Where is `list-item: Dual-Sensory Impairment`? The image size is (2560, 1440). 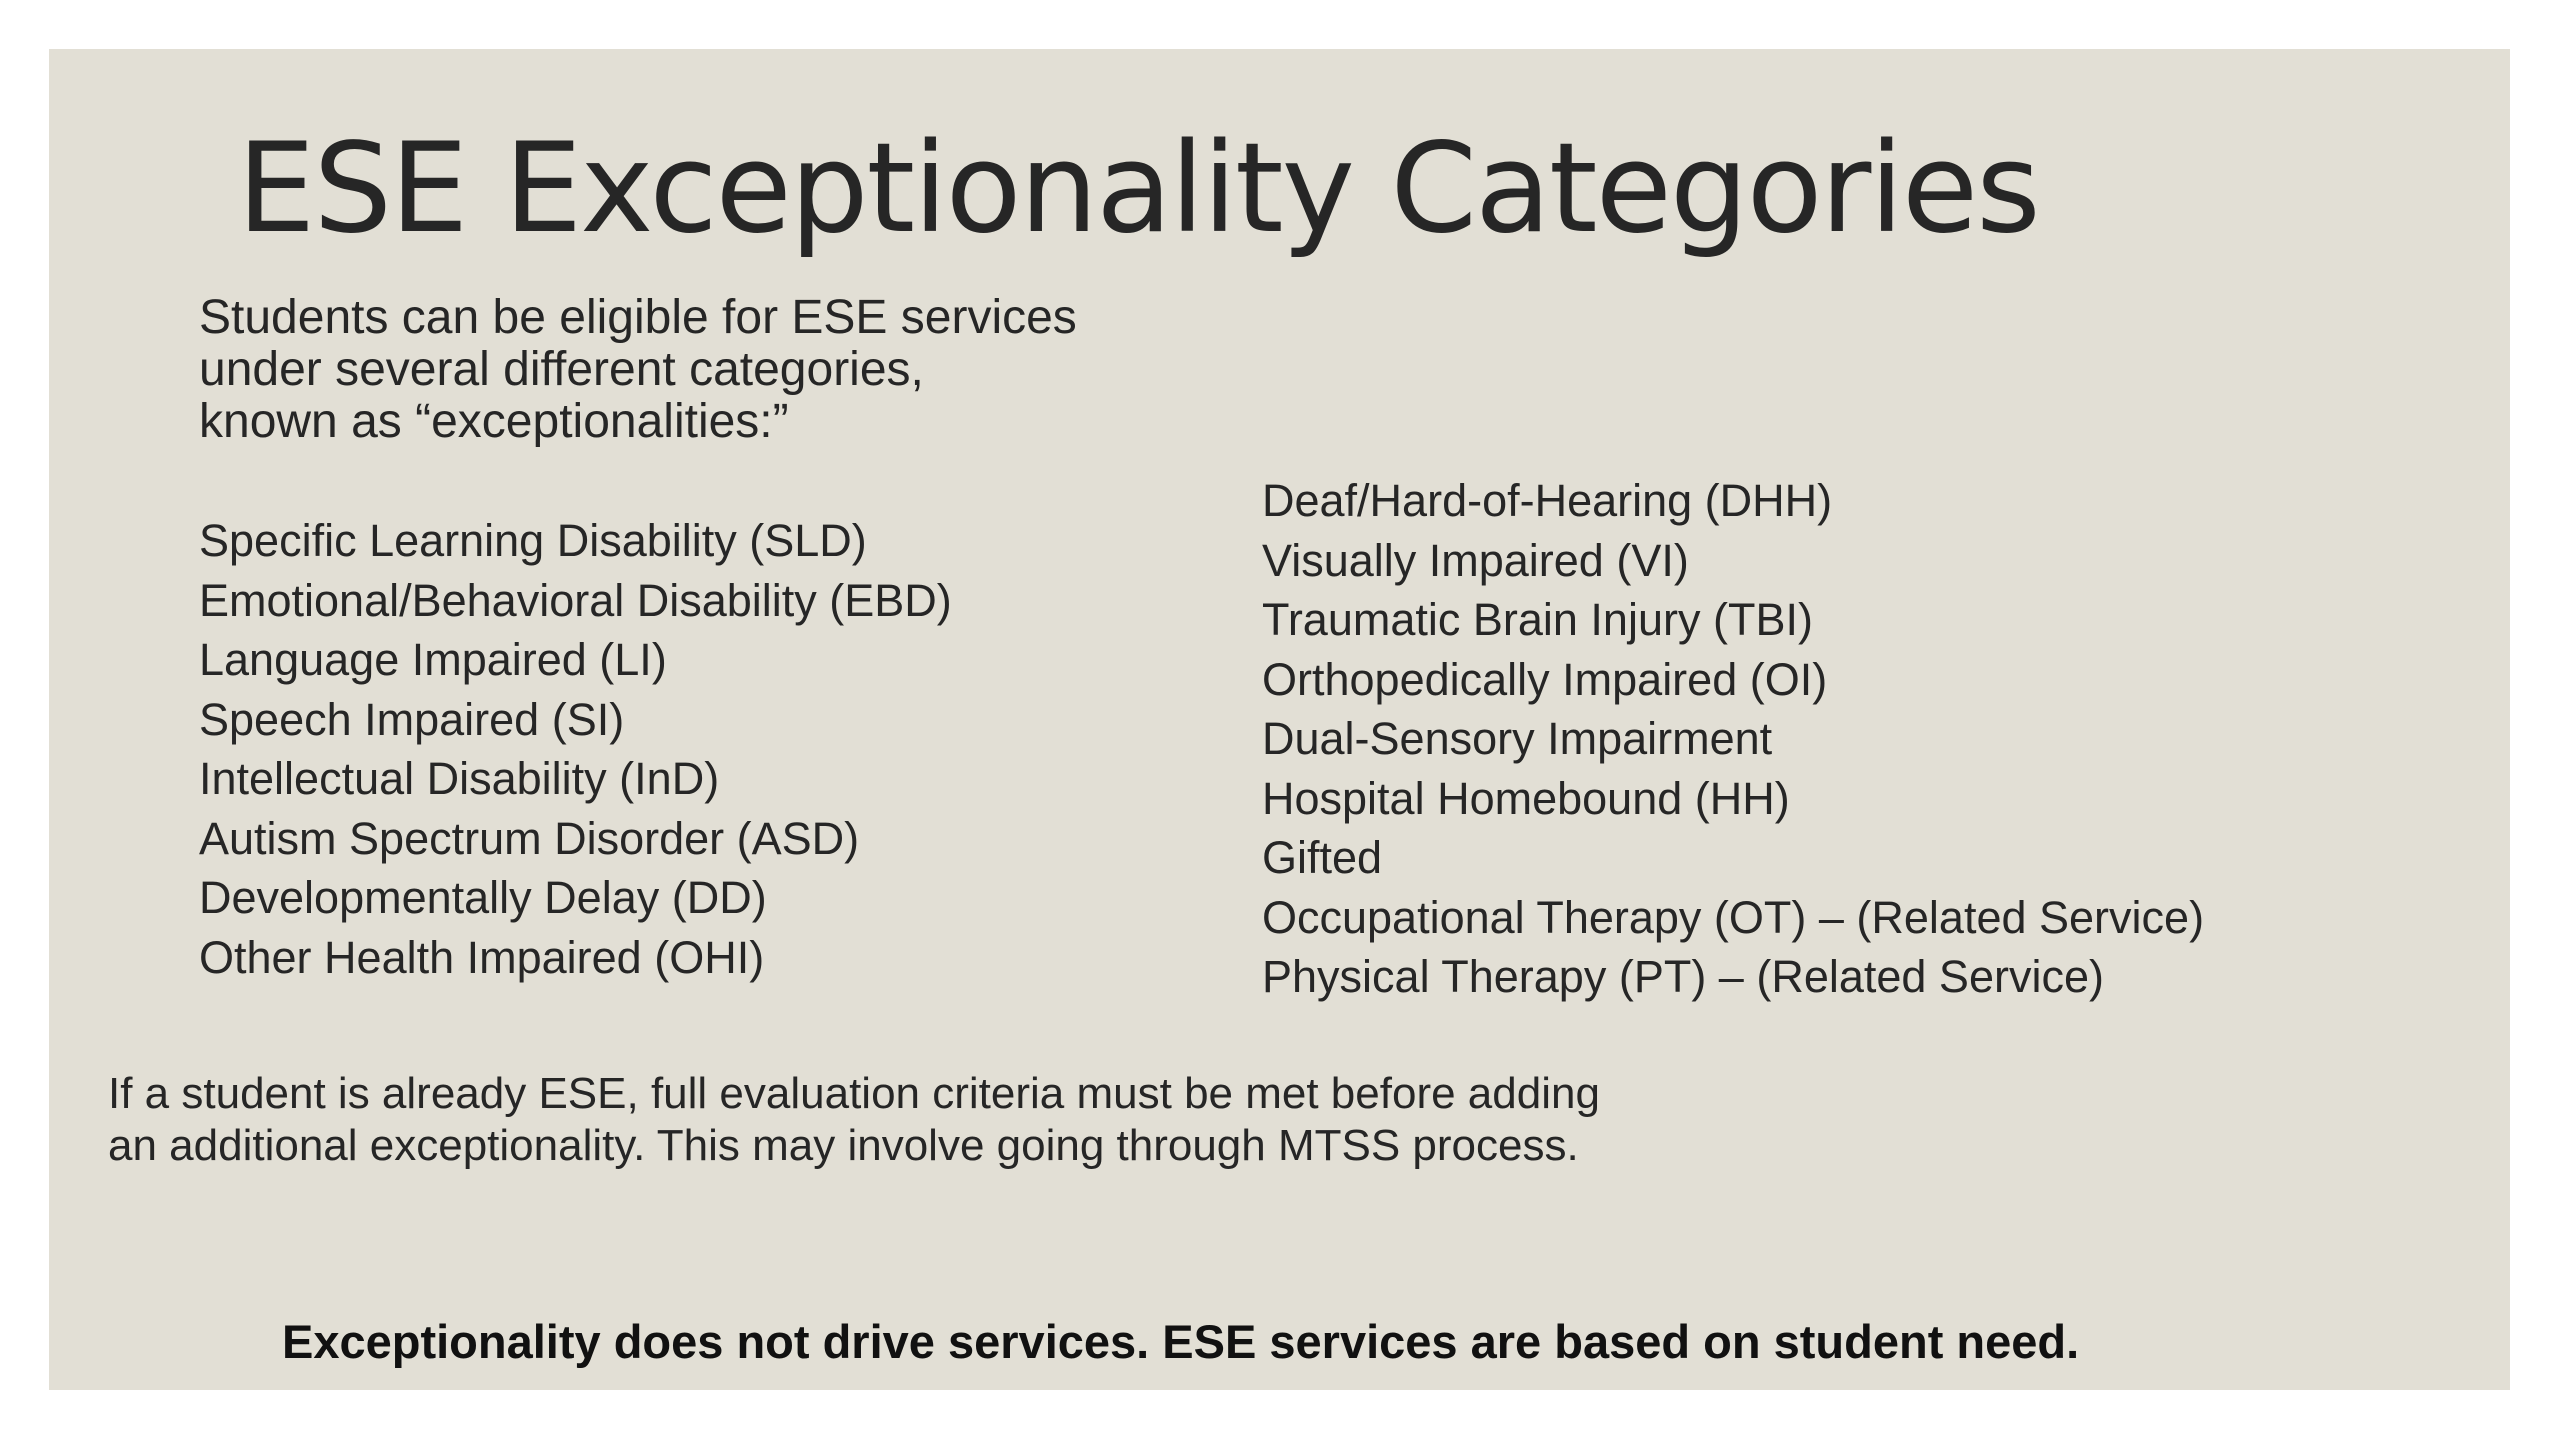
list-item: Dual-Sensory Impairment is located at coordinates (1517, 738).